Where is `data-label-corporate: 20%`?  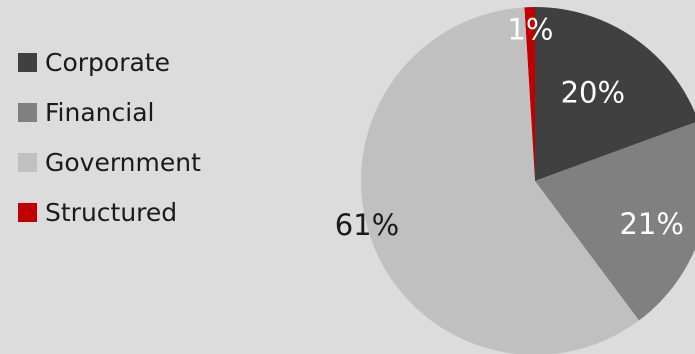 data-label-corporate: 20% is located at coordinates (593, 92).